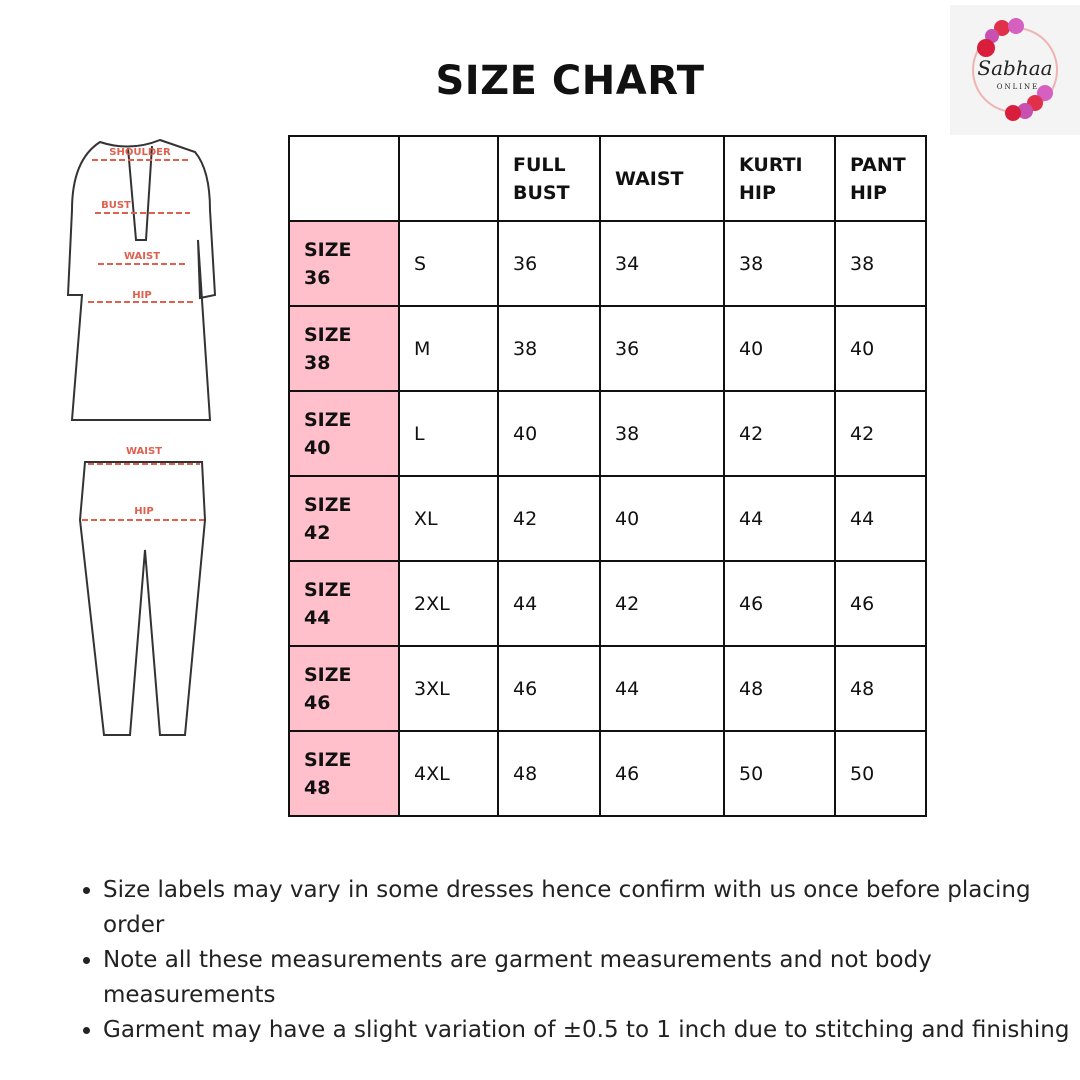  Describe the element at coordinates (448, 518) in the screenshot. I see `label-cell: XL` at that location.